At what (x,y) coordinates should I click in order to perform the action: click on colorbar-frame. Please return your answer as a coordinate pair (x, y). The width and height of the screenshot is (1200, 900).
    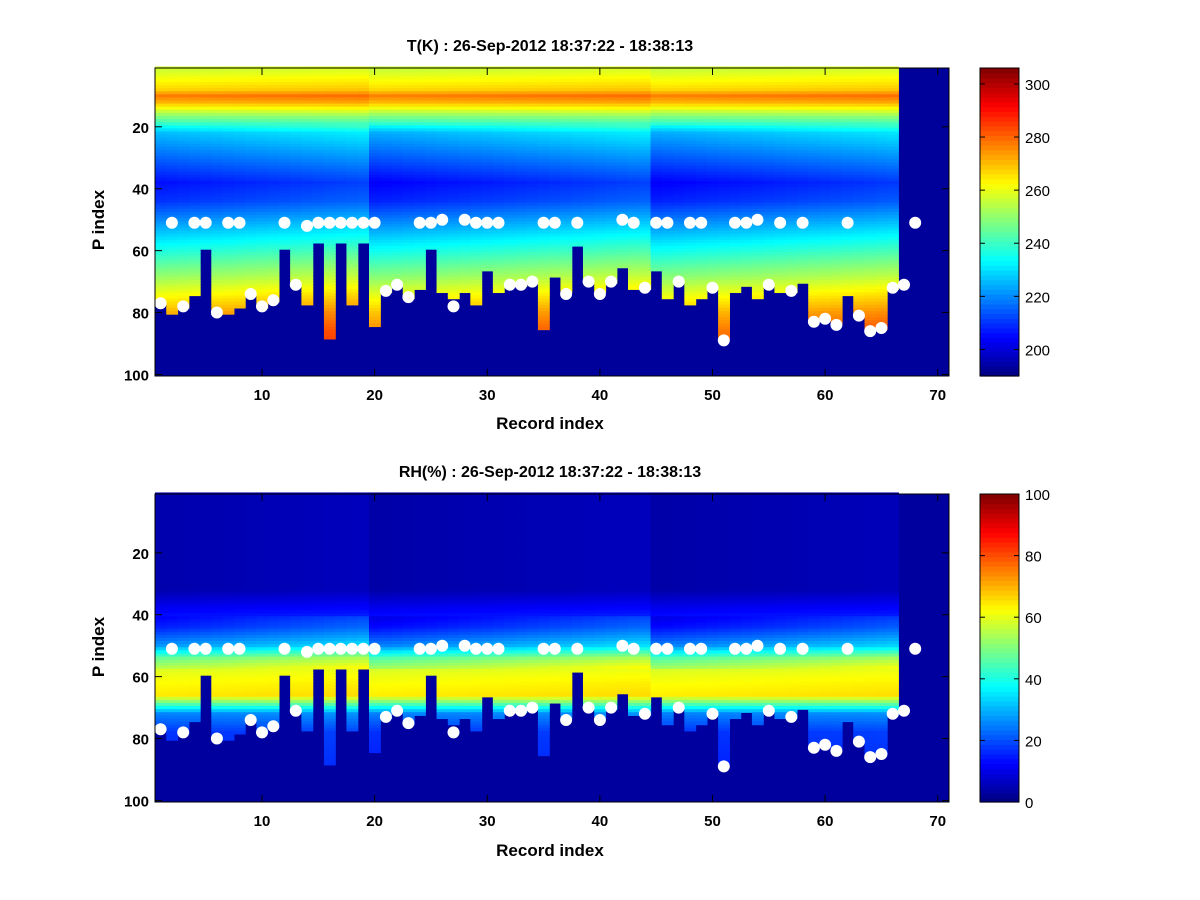
    Looking at the image, I should click on (999, 222).